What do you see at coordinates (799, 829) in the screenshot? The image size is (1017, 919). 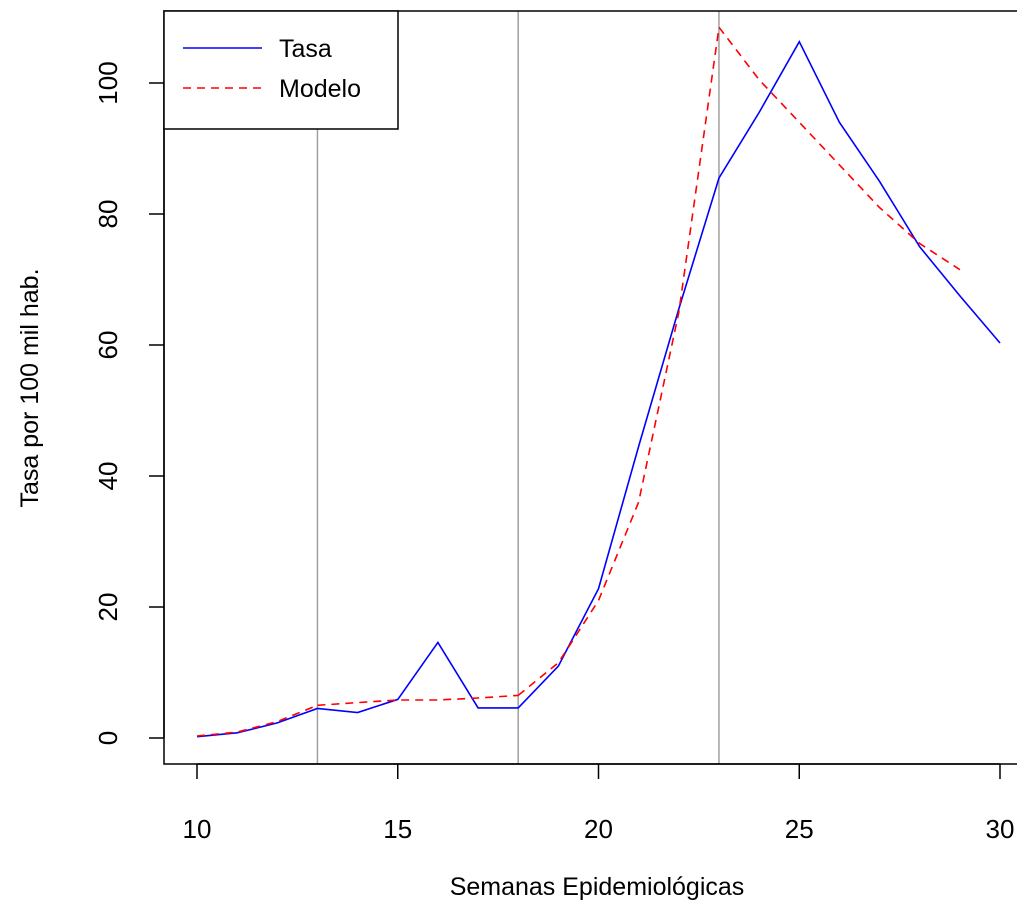 I see `x-tick-label-25: 25` at bounding box center [799, 829].